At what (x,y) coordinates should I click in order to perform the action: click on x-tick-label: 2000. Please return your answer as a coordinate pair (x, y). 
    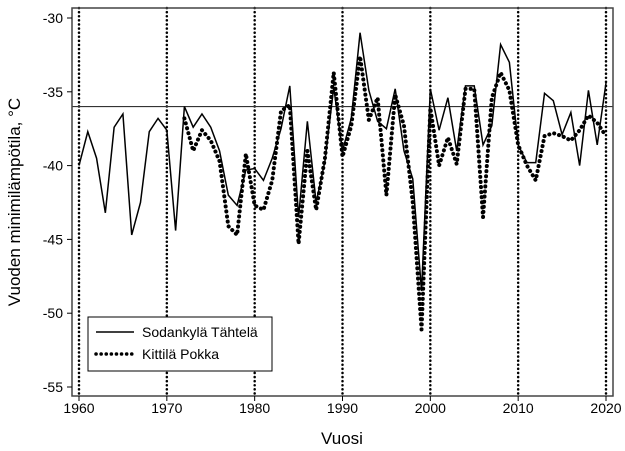
    Looking at the image, I should click on (430, 408).